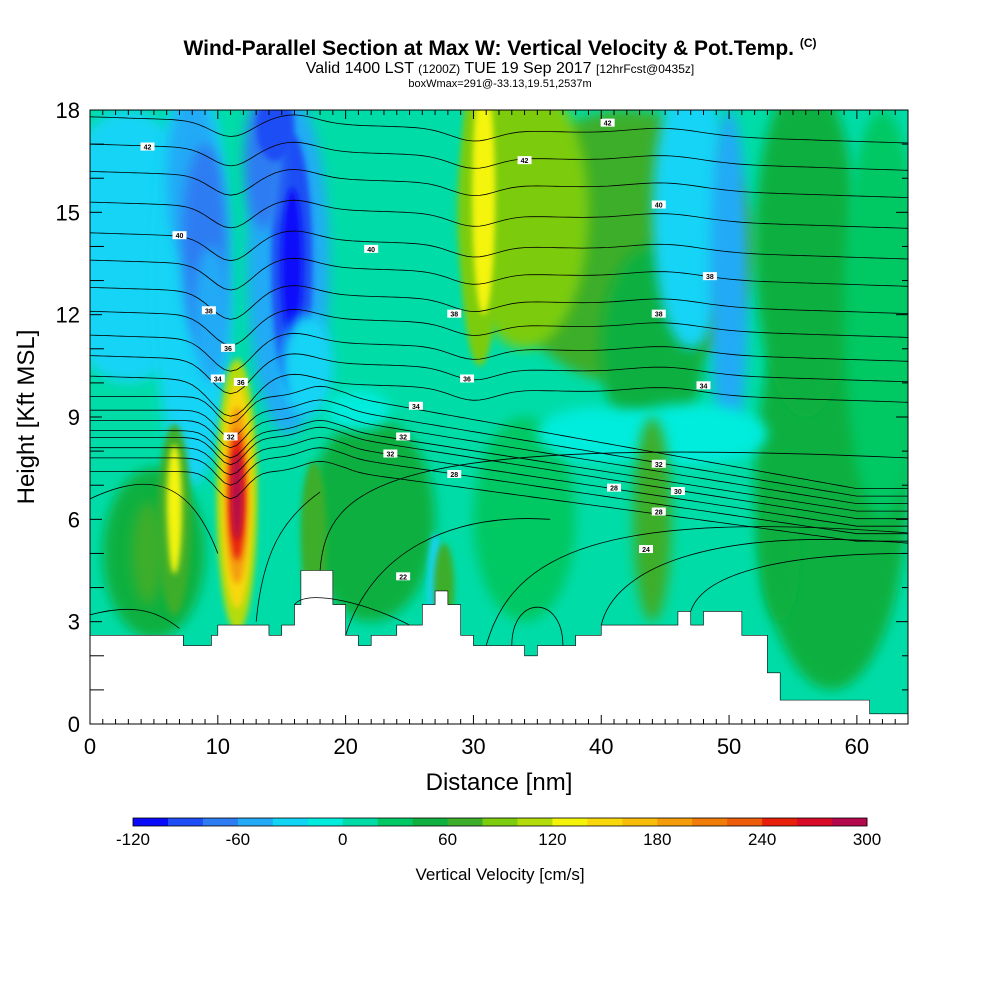 The width and height of the screenshot is (1000, 1000). Describe the element at coordinates (342, 839) in the screenshot. I see `colorbar-tick-label: 0` at that location.